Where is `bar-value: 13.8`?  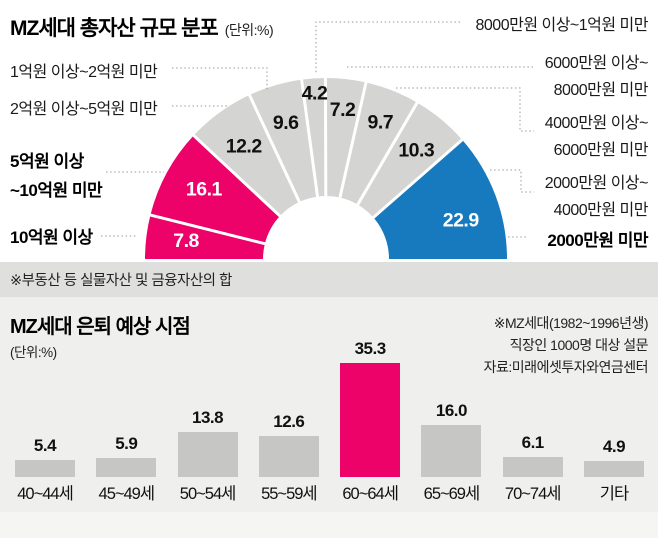
bar-value: 13.8 is located at coordinates (208, 417).